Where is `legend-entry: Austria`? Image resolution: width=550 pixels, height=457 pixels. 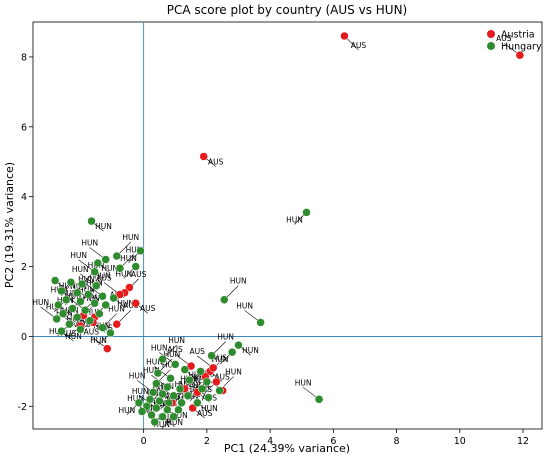 legend-entry: Austria is located at coordinates (518, 35).